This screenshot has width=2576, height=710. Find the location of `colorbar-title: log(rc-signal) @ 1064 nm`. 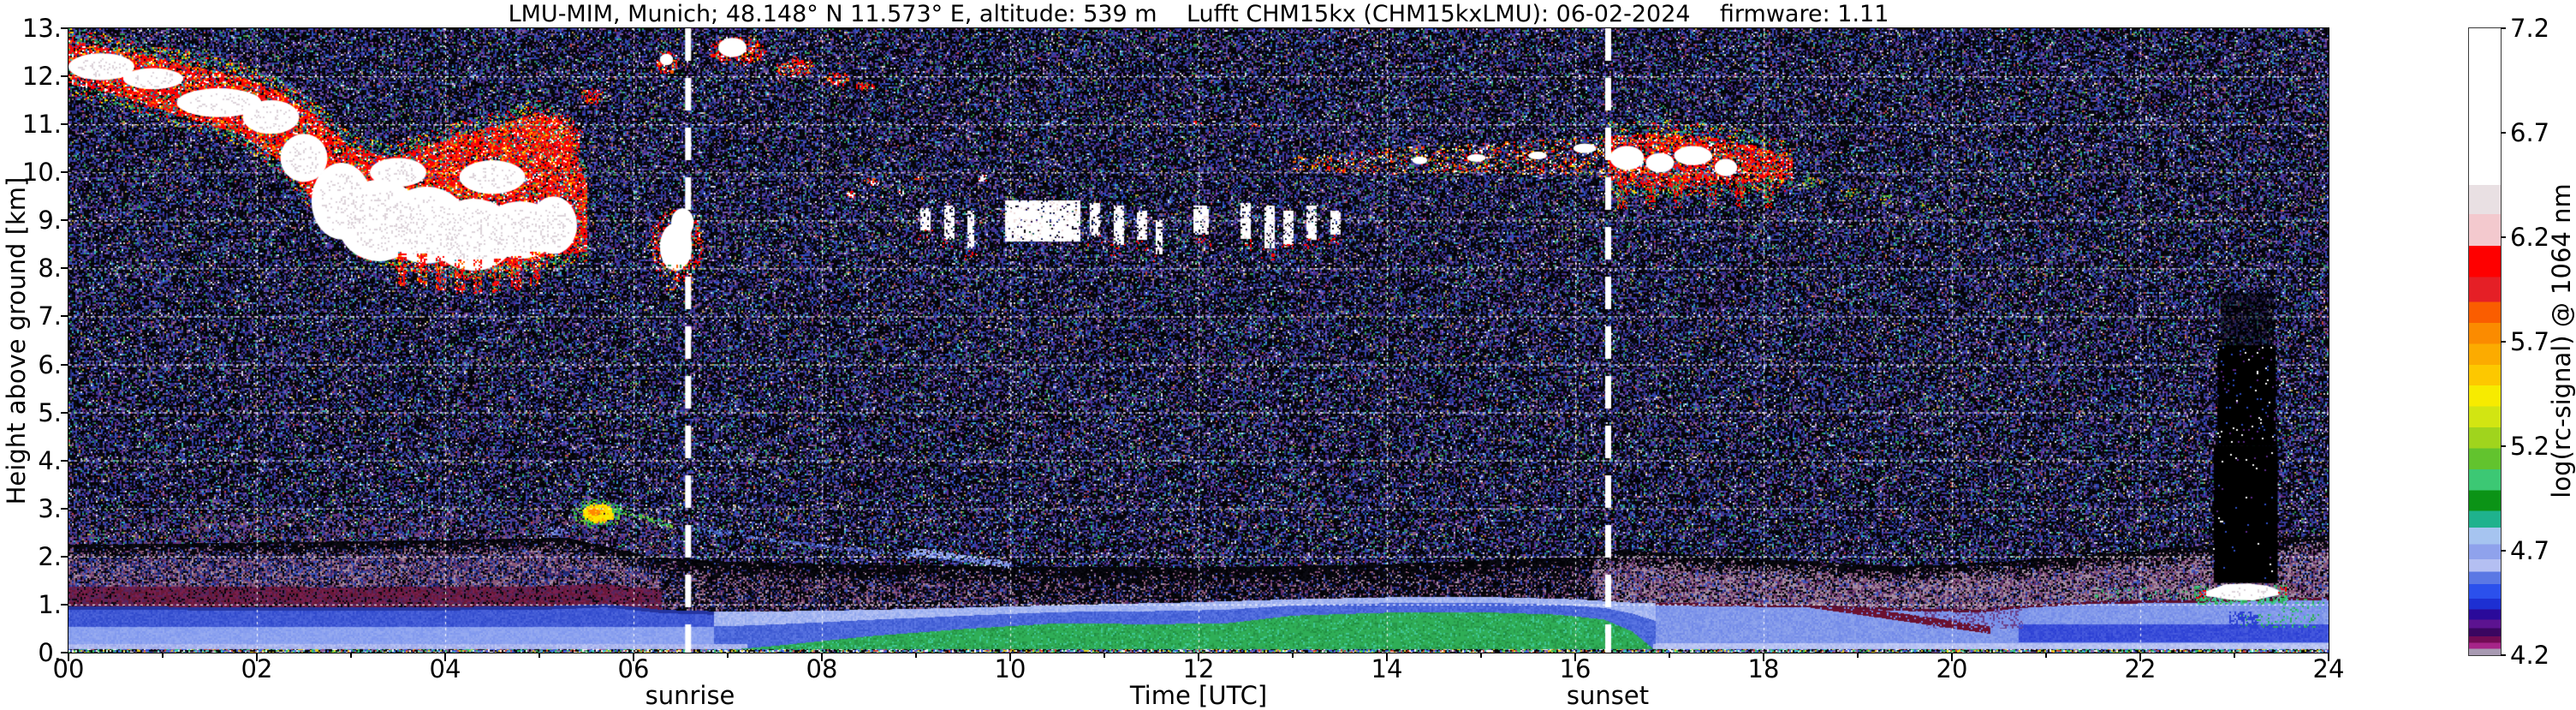

colorbar-title: log(rc-signal) @ 1064 nm is located at coordinates (2562, 340).